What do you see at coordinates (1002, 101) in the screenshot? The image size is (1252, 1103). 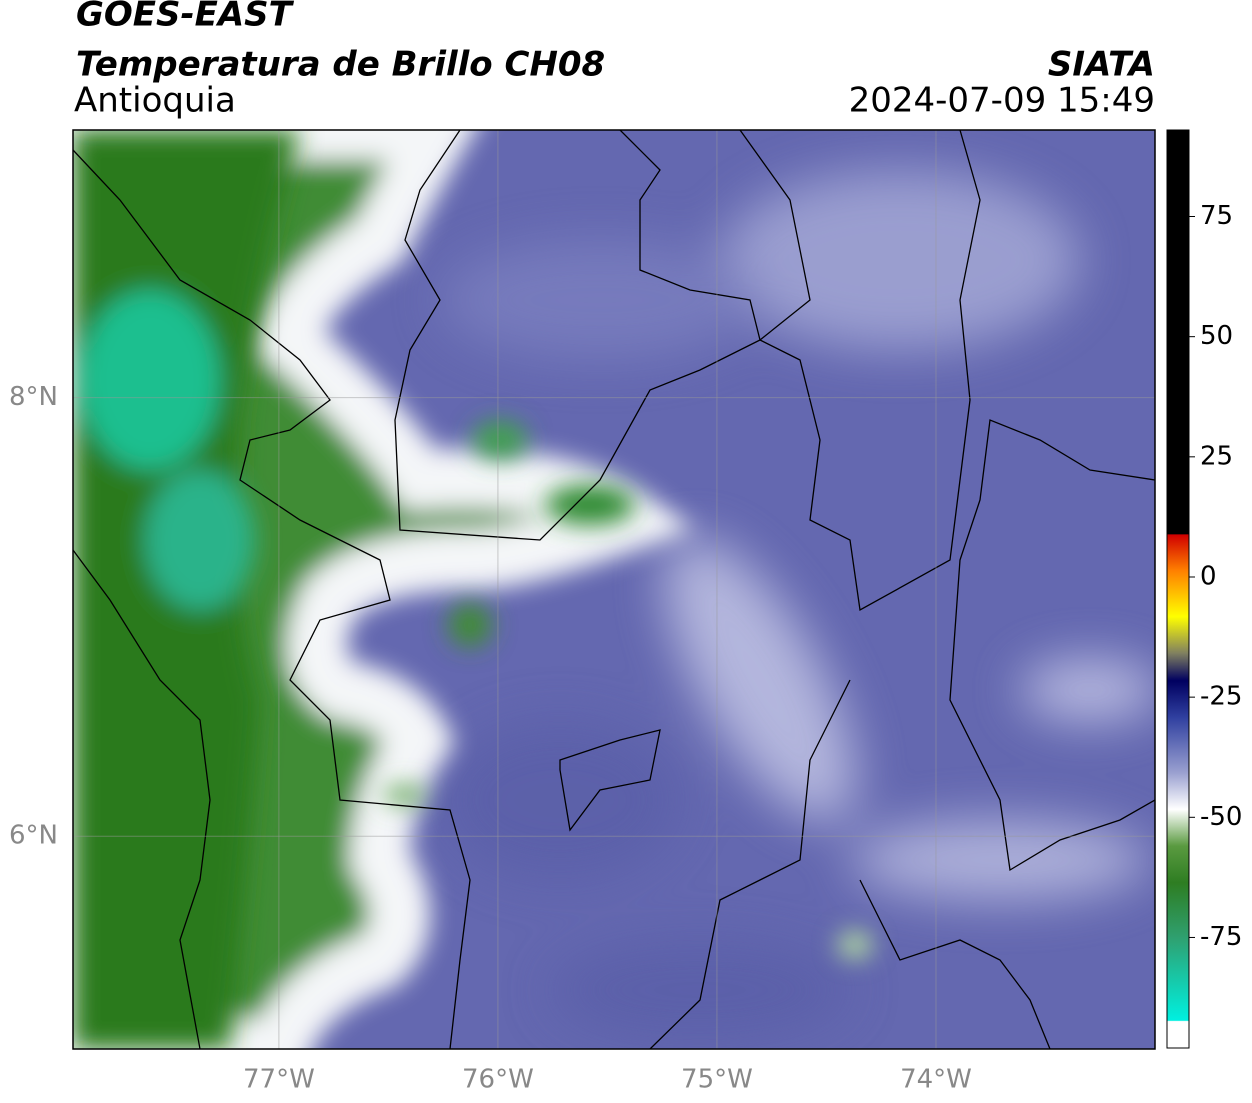 I see `datetime: 2024-07-09 15:49` at bounding box center [1002, 101].